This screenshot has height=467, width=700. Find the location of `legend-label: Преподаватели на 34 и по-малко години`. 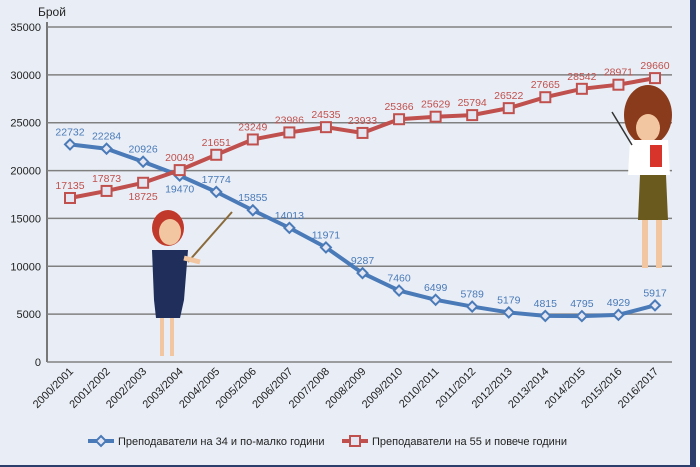

legend-label: Преподаватели на 34 и по-малко години is located at coordinates (221, 442).